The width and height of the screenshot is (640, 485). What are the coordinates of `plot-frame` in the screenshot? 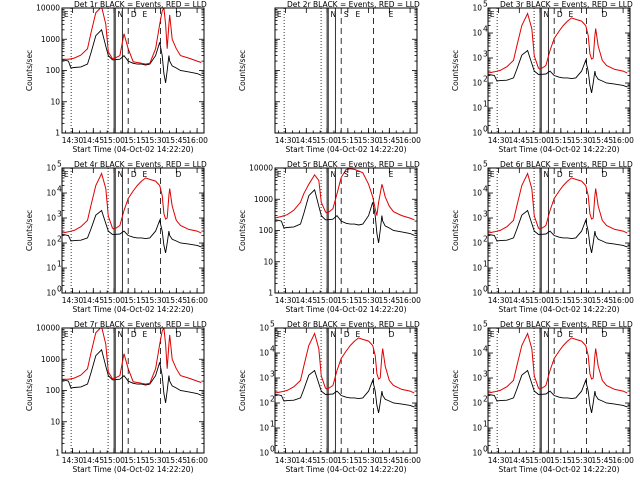 It's located at (559, 70).